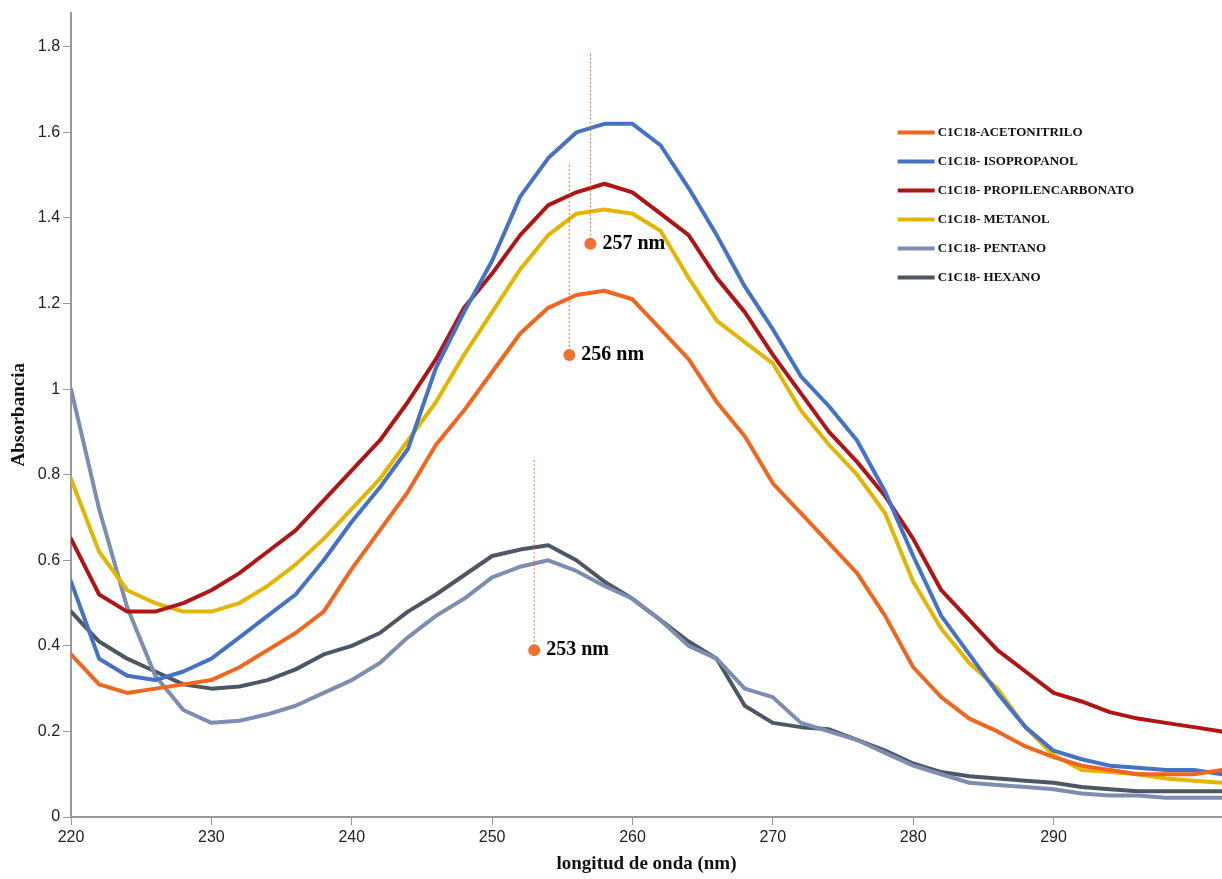  What do you see at coordinates (49, 474) in the screenshot?
I see `y-tick-label: 0.8` at bounding box center [49, 474].